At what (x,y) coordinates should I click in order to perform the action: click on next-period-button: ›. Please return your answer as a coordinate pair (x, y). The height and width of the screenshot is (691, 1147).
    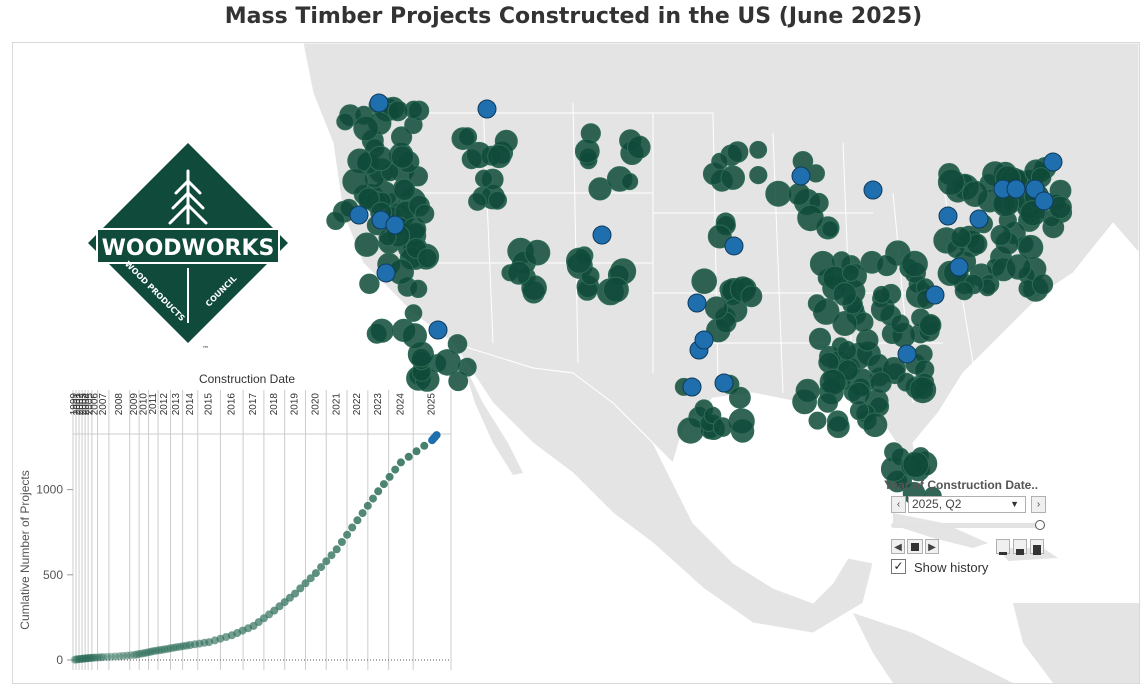
    Looking at the image, I should click on (1038, 504).